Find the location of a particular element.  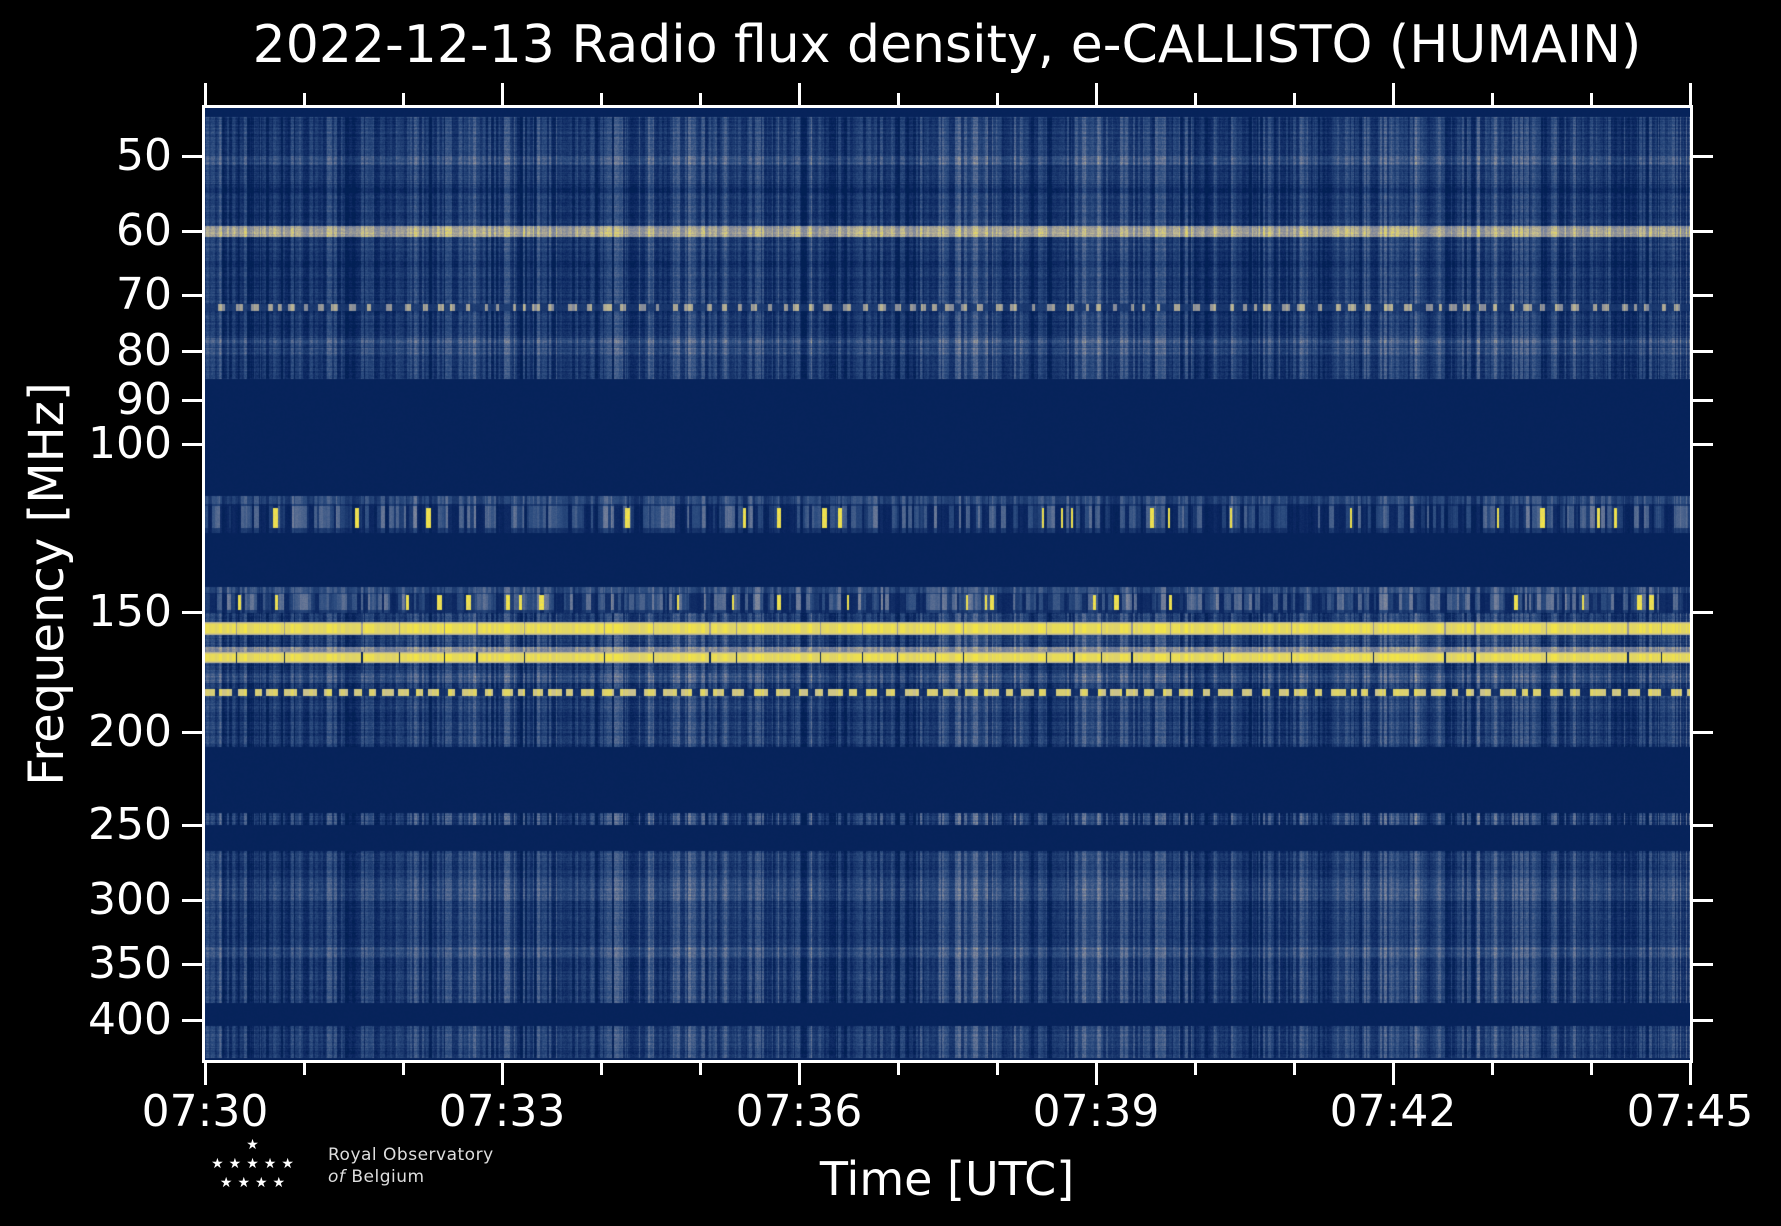

x-tick-label: 07:42 is located at coordinates (1393, 1111).